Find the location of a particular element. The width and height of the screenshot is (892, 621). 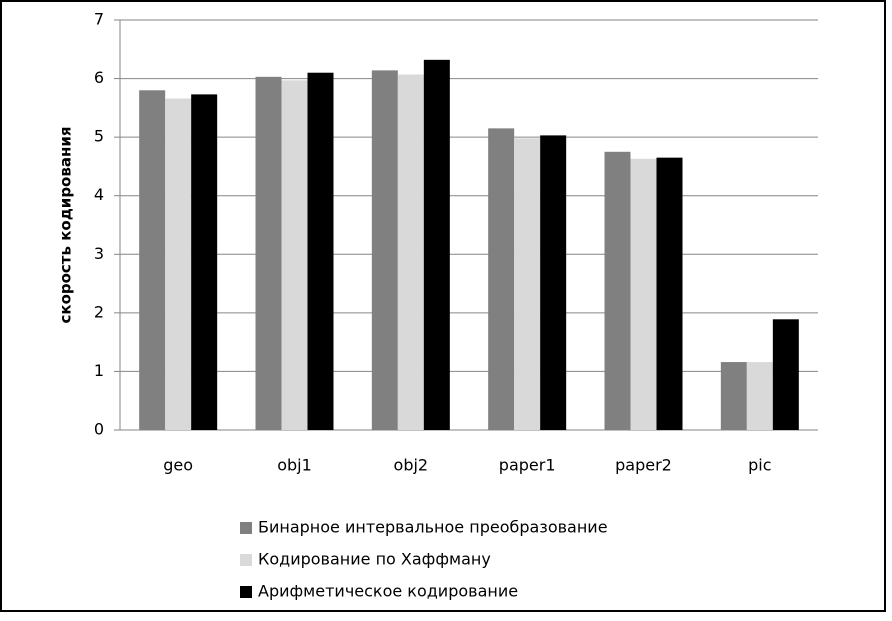

y-tick-label: 7 is located at coordinates (99, 19).